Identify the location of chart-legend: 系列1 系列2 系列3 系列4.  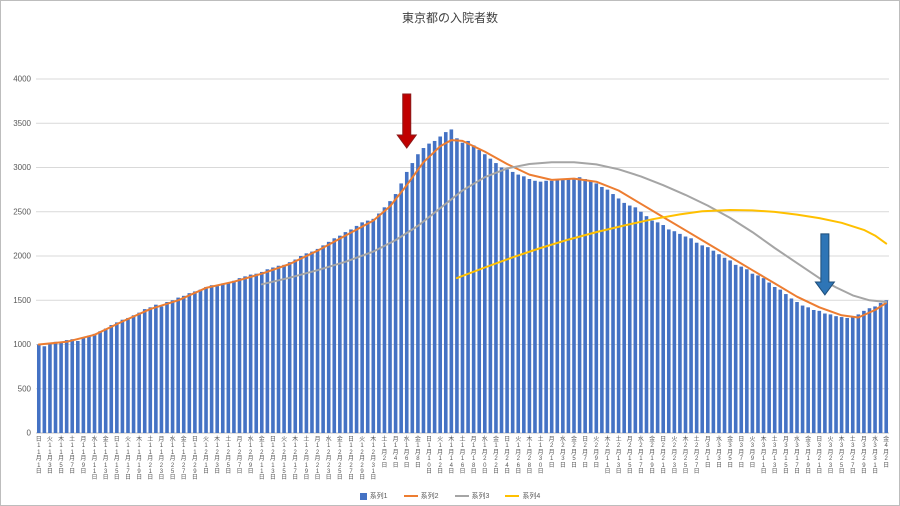
(450, 496).